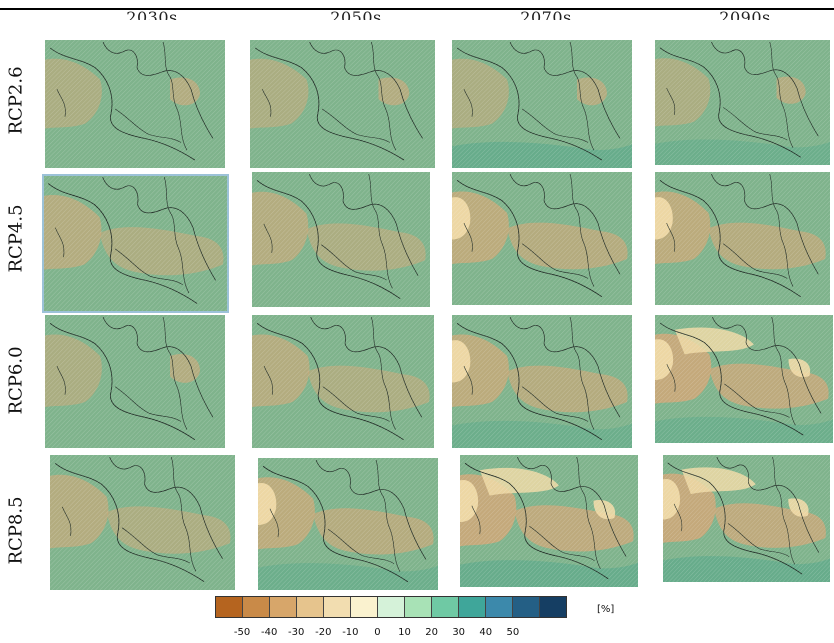 The image size is (834, 643). What do you see at coordinates (549, 521) in the screenshot?
I see `map-panel-rcp85-2070s` at bounding box center [549, 521].